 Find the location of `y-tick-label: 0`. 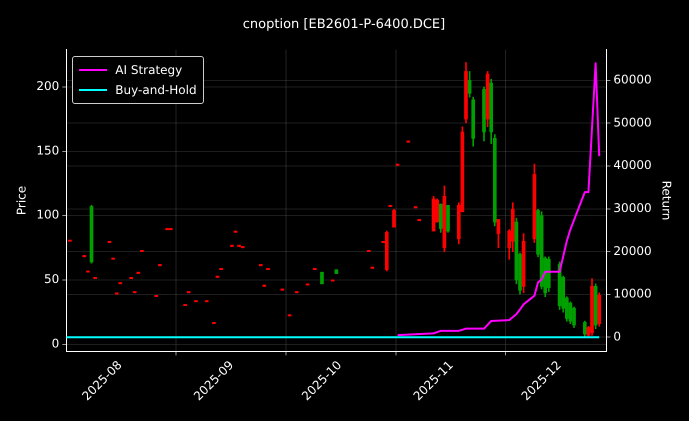

y-tick-label: 0 is located at coordinates (56, 343).